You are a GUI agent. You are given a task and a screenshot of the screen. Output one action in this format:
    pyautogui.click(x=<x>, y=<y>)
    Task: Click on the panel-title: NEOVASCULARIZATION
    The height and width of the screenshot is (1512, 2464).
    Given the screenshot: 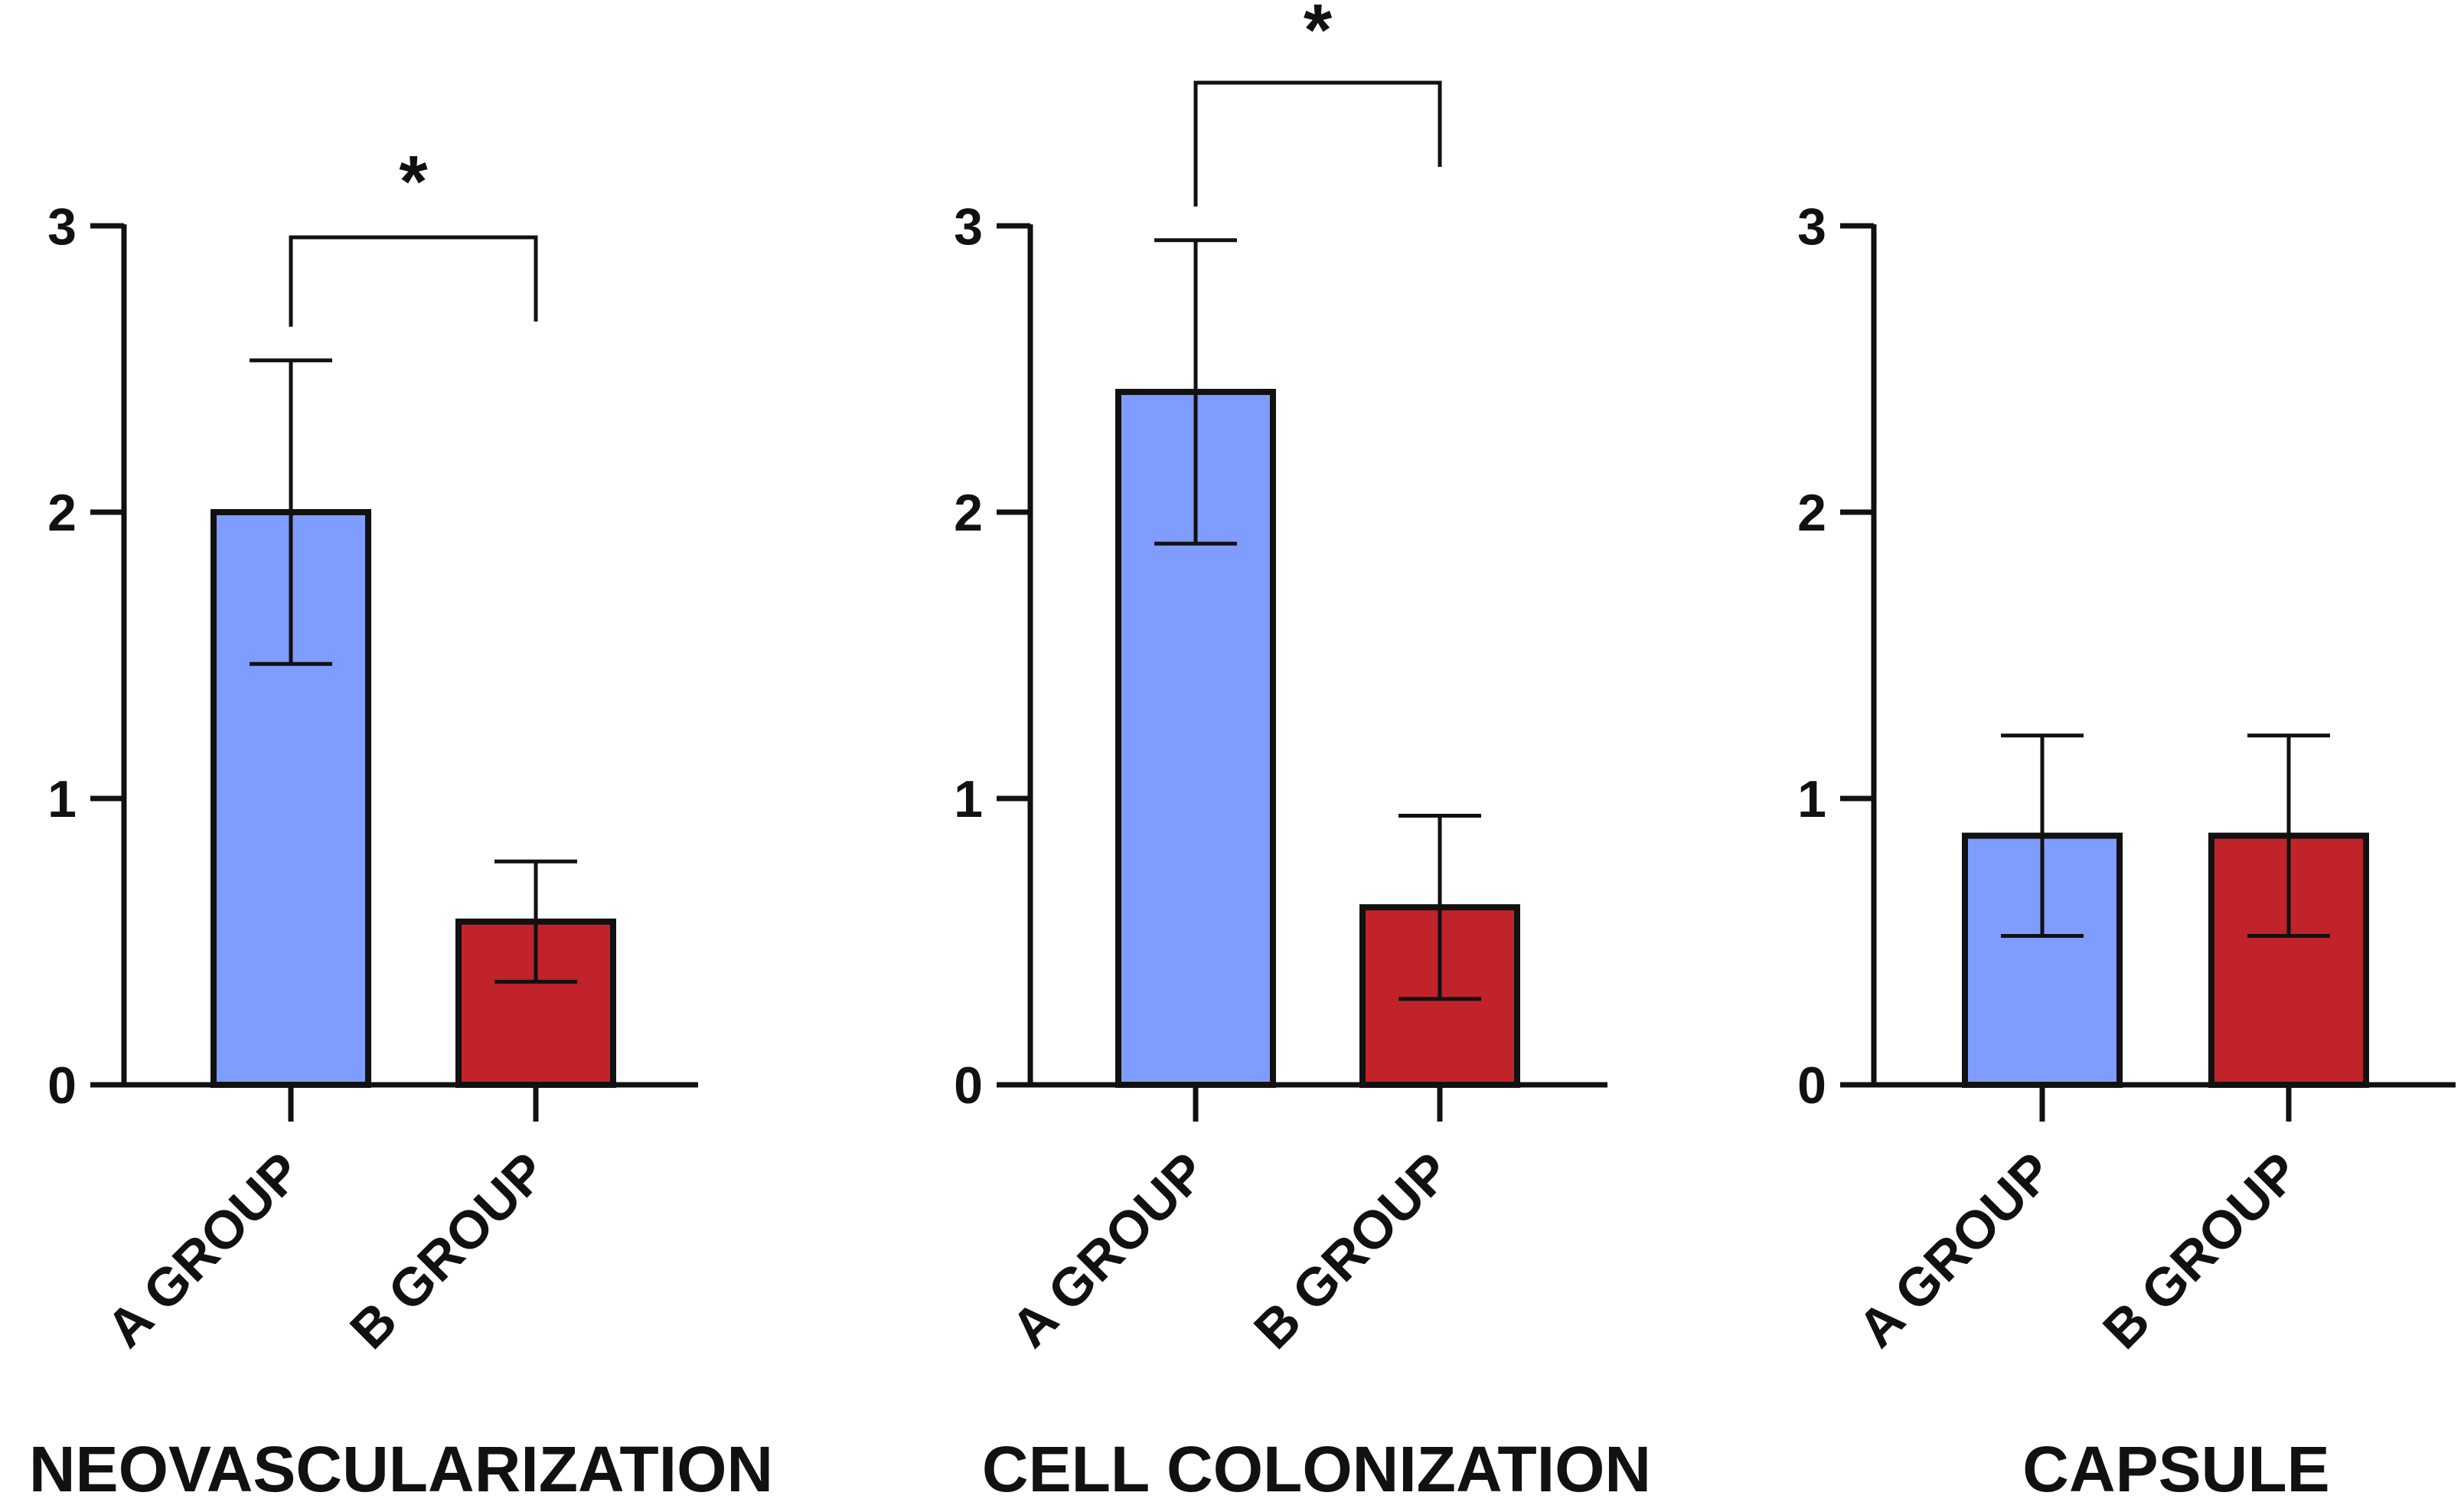 What is the action you would take?
    pyautogui.click(x=401, y=1469)
    